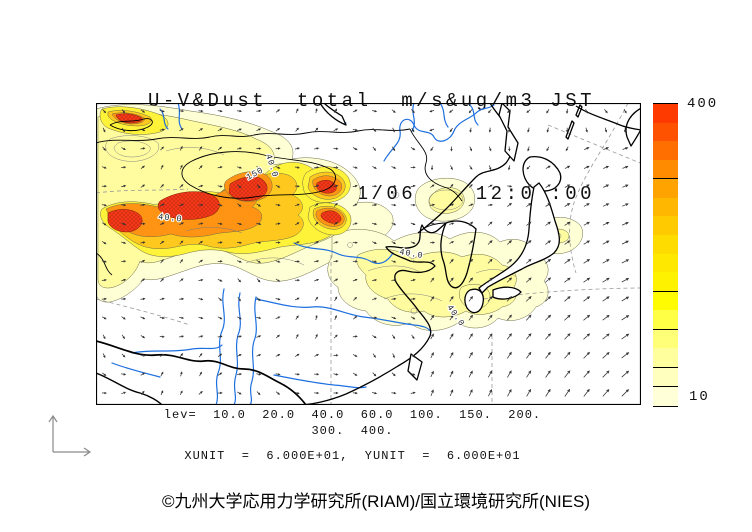 The width and height of the screenshot is (752, 532). Describe the element at coordinates (352, 415) in the screenshot. I see `contour-levels-line1: lev= 10.0 20.0 40.0 60.0 100. 150. 200.` at that location.